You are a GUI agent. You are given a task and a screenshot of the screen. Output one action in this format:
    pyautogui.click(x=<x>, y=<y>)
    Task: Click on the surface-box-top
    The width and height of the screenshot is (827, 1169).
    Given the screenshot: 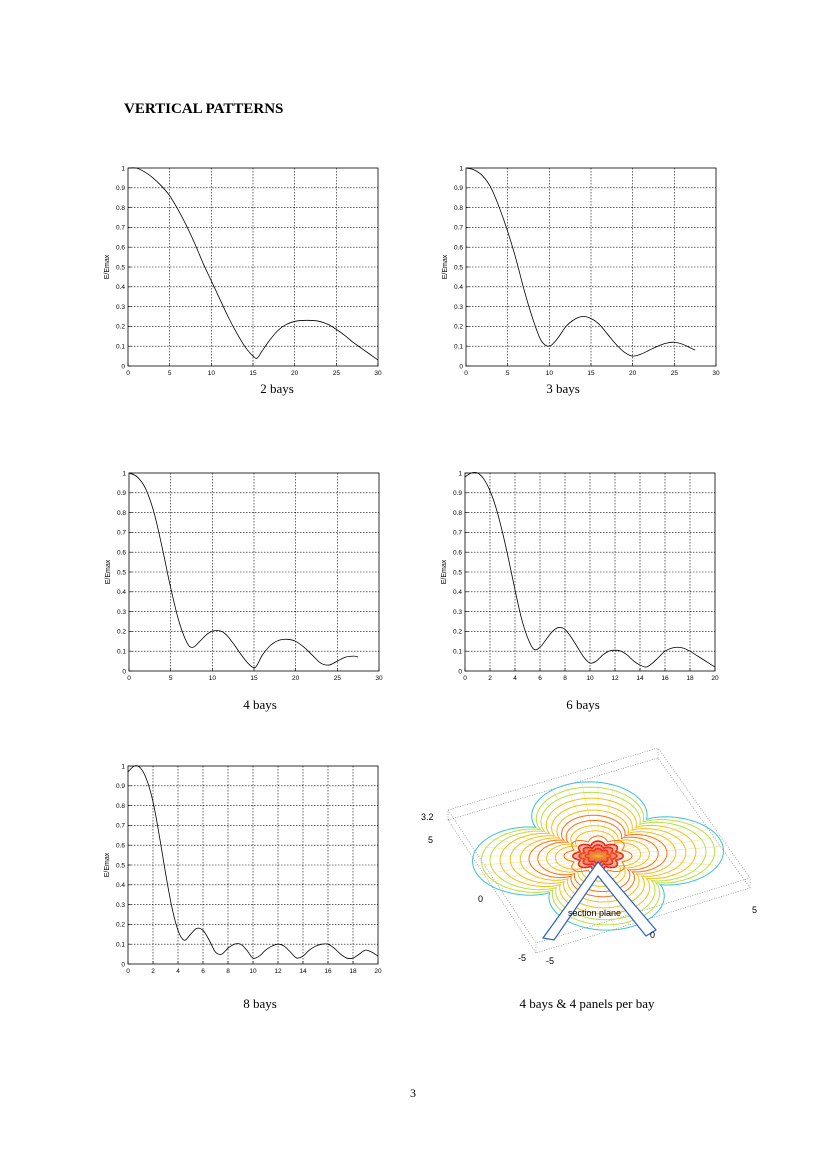 What is the action you would take?
    pyautogui.click(x=599, y=845)
    